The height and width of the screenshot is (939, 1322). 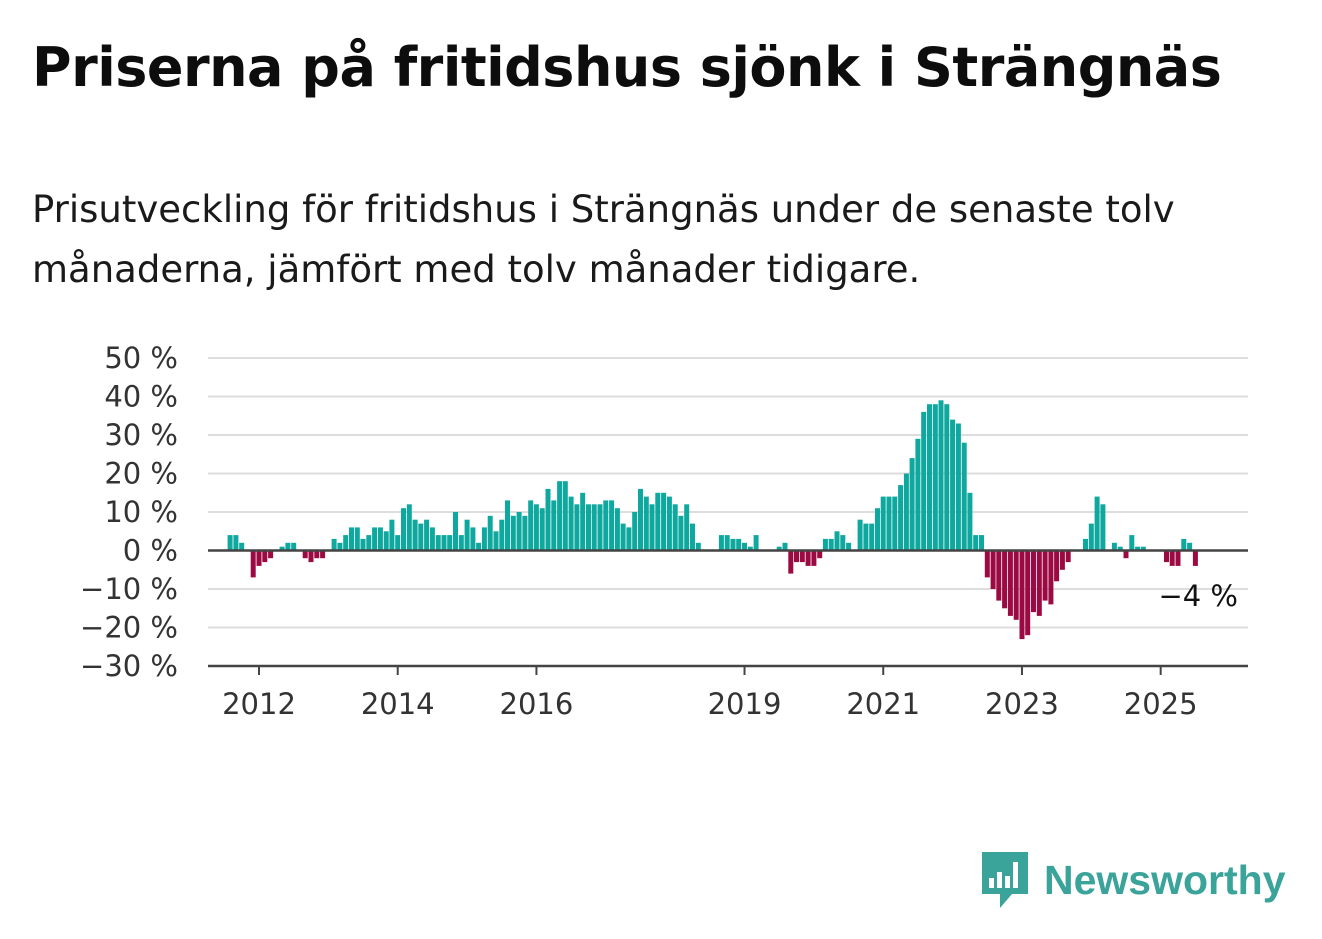 I want to click on y-tick-label: −10 %, so click(x=129, y=589).